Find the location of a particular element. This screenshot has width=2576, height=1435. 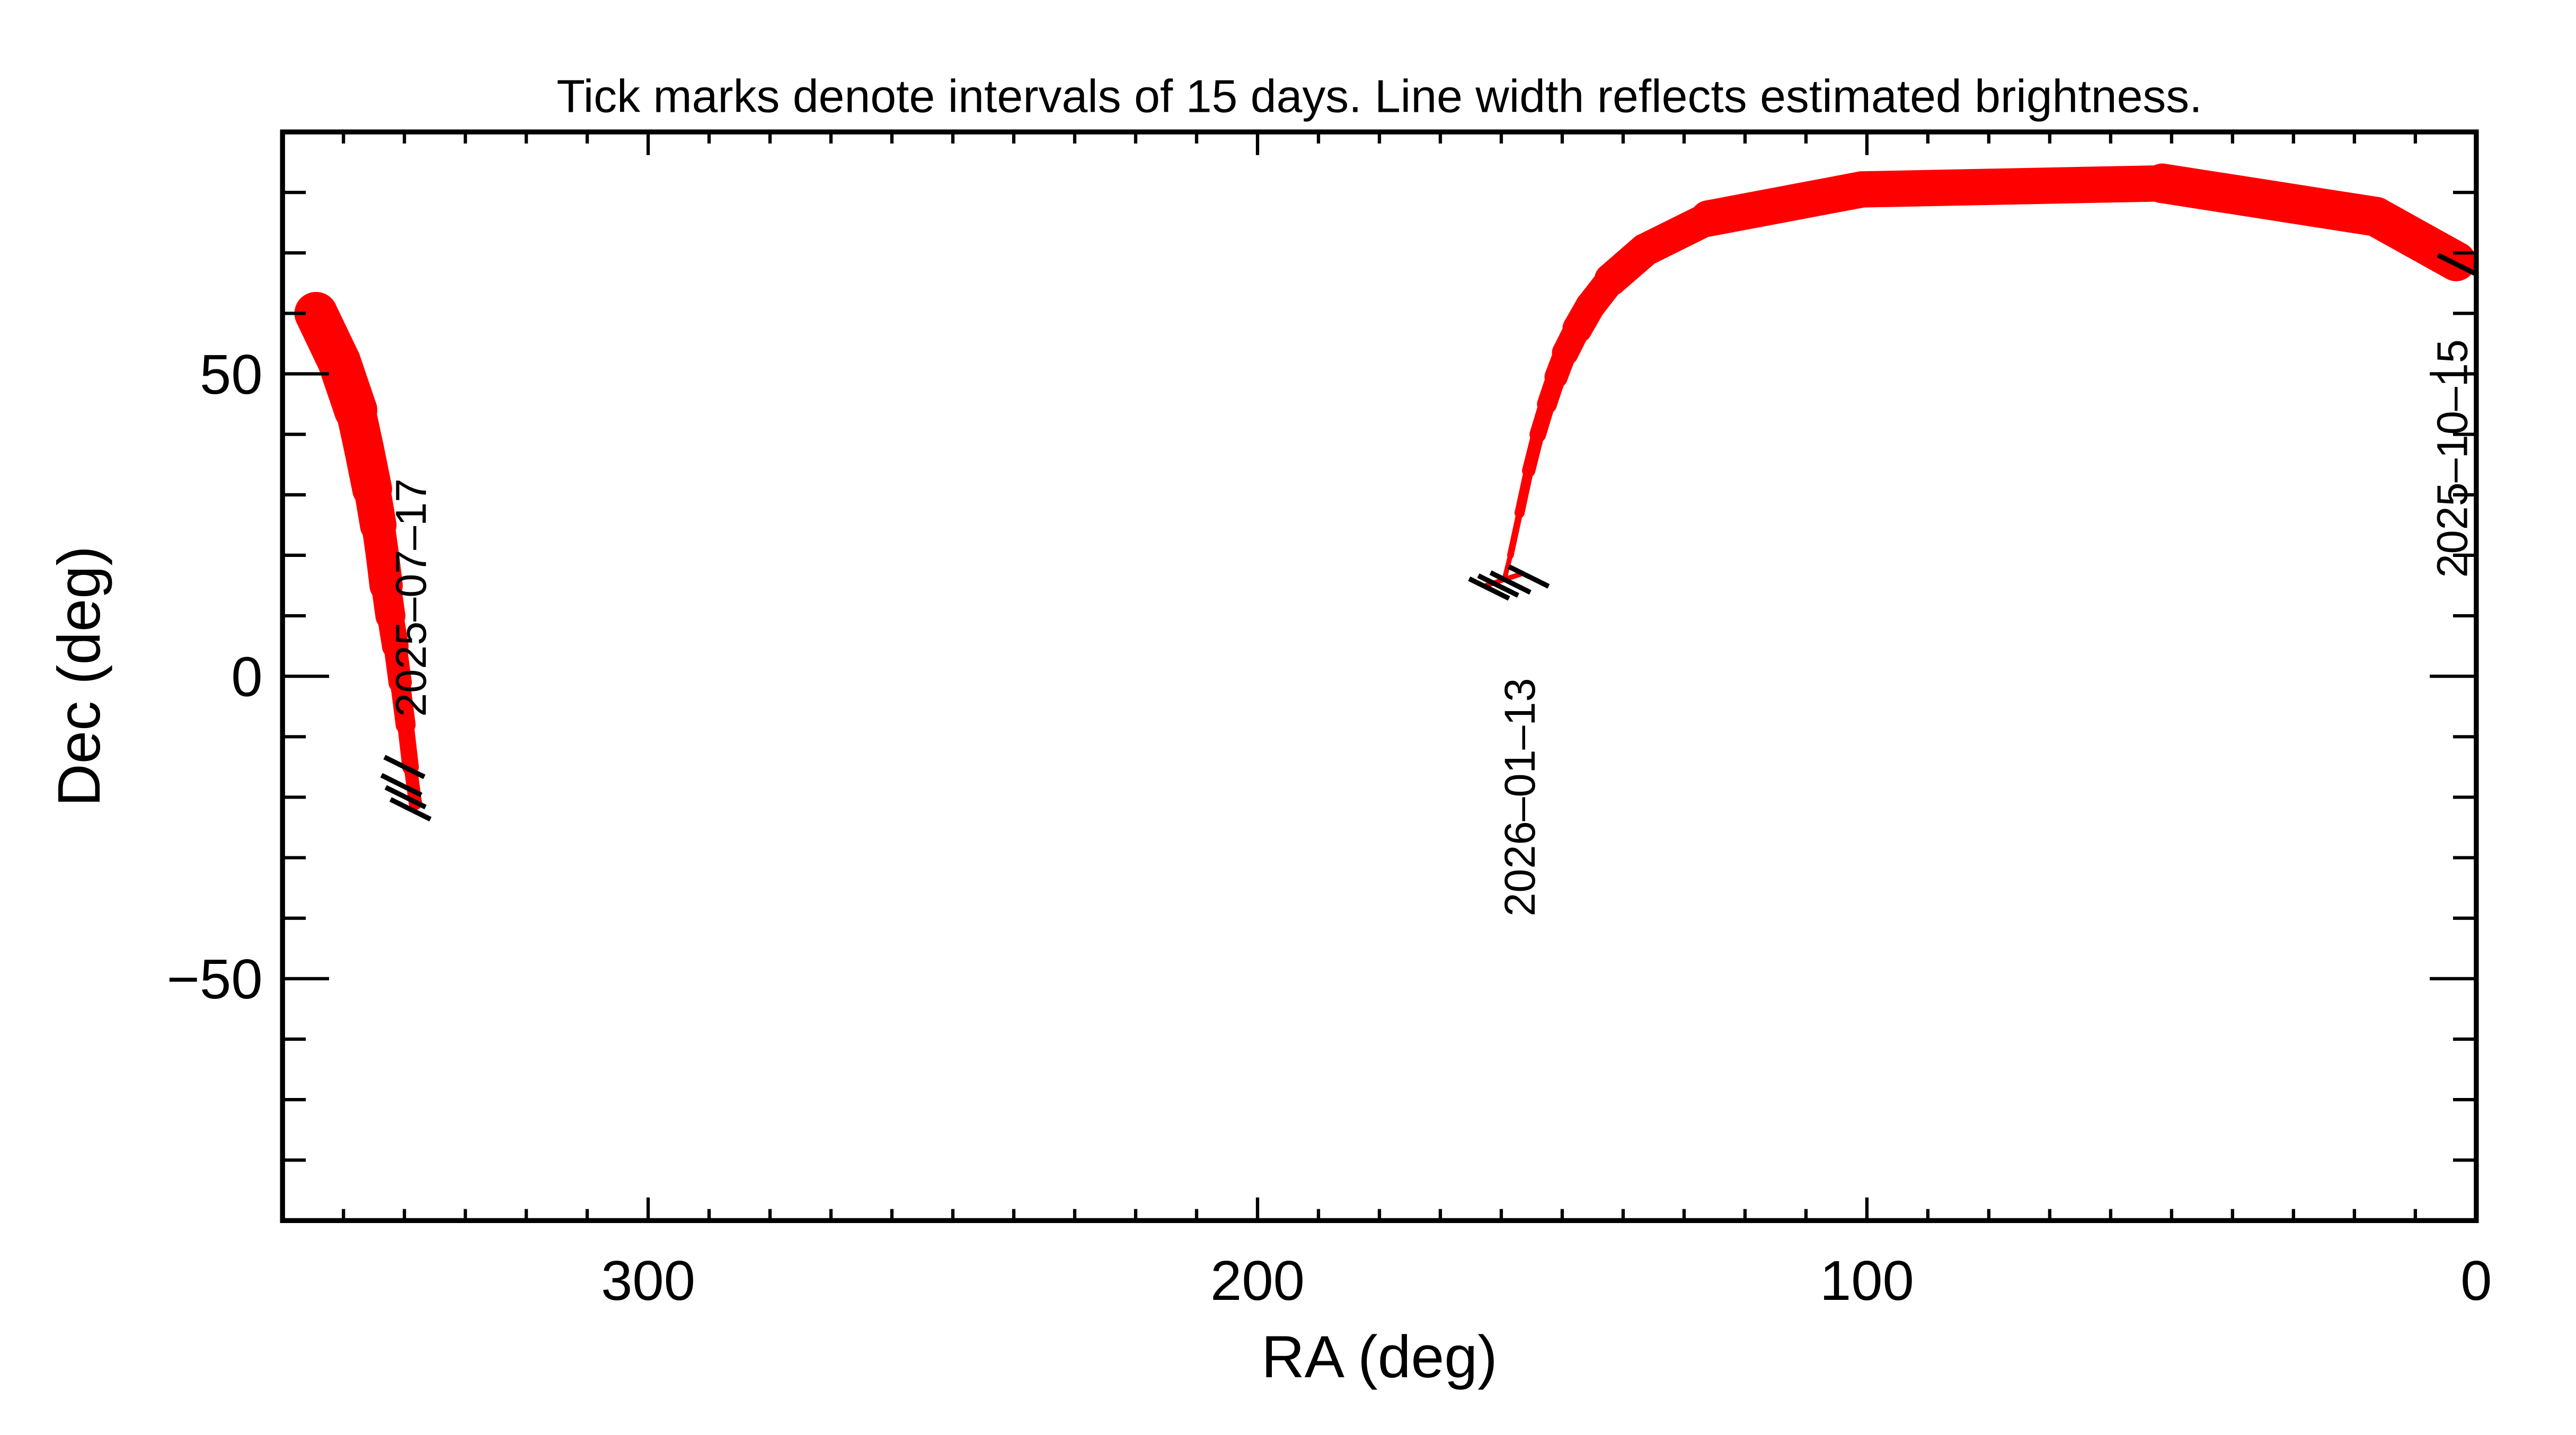

date-label: 2026–01–13 is located at coordinates (1520, 797).